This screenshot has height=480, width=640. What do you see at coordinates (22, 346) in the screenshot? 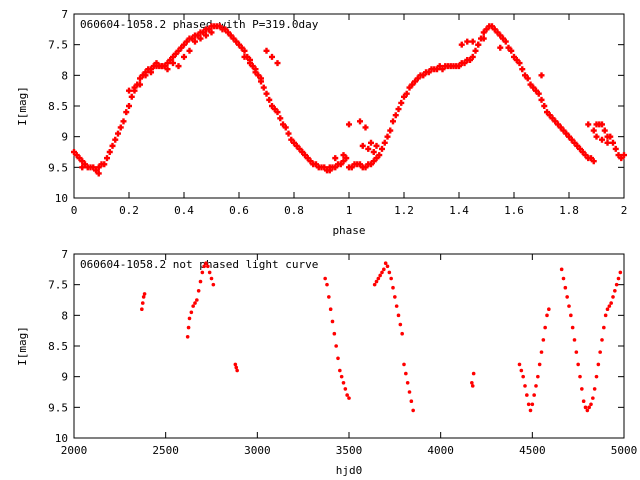
I see `y-axis-label: I[mag]` at bounding box center [22, 346].